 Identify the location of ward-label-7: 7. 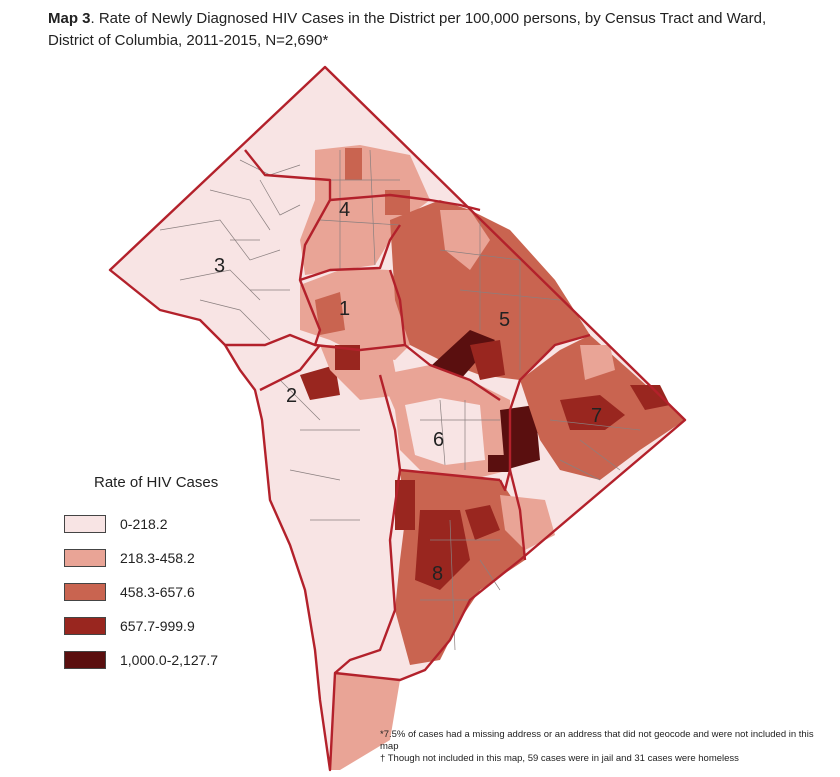
(596, 416).